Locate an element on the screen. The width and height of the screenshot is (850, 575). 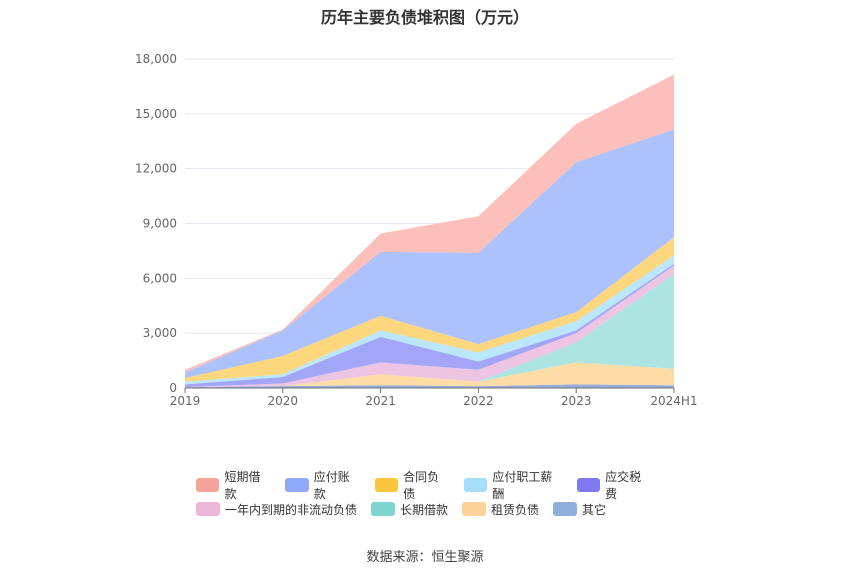
area-series-应交税费 is located at coordinates (429, 325).